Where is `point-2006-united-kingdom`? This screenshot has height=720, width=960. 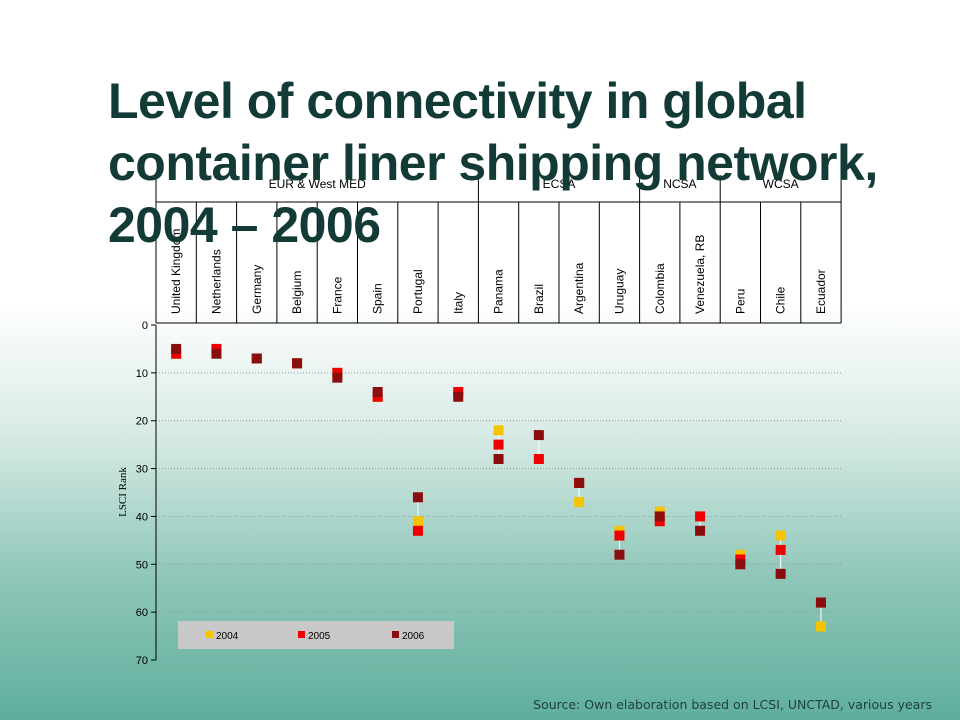
point-2006-united-kingdom is located at coordinates (176, 348).